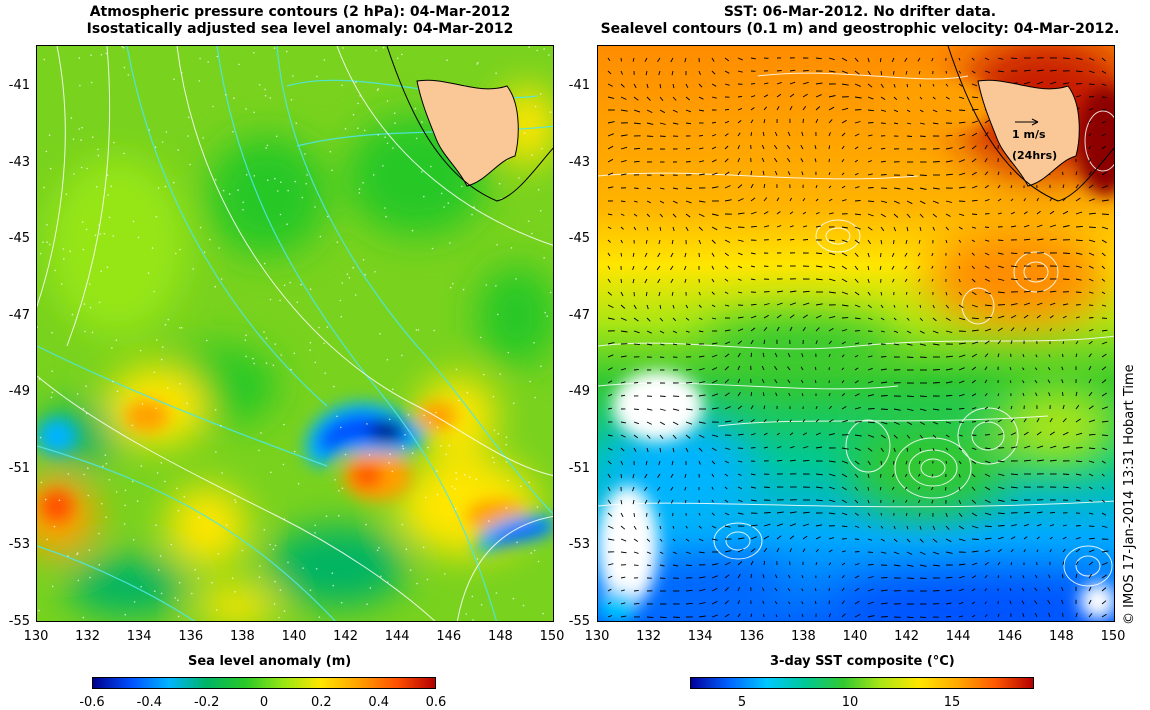  Describe the element at coordinates (19, 238) in the screenshot. I see `tick-label: -45` at that location.